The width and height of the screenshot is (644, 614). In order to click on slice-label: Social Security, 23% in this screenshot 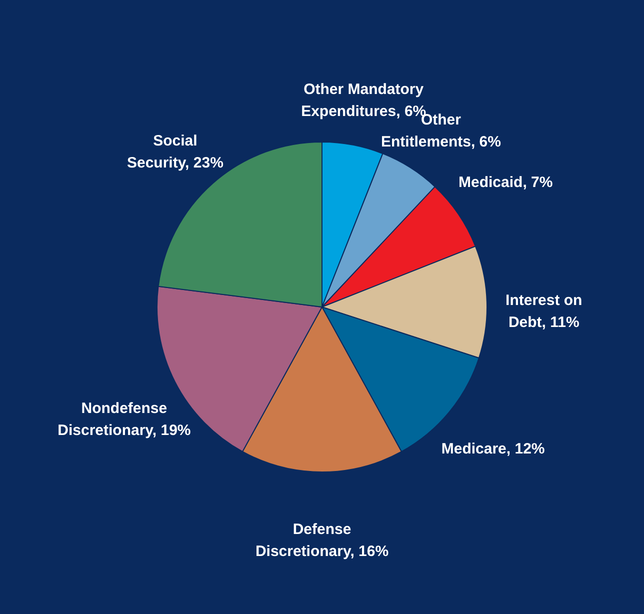, I will do `click(175, 152)`.